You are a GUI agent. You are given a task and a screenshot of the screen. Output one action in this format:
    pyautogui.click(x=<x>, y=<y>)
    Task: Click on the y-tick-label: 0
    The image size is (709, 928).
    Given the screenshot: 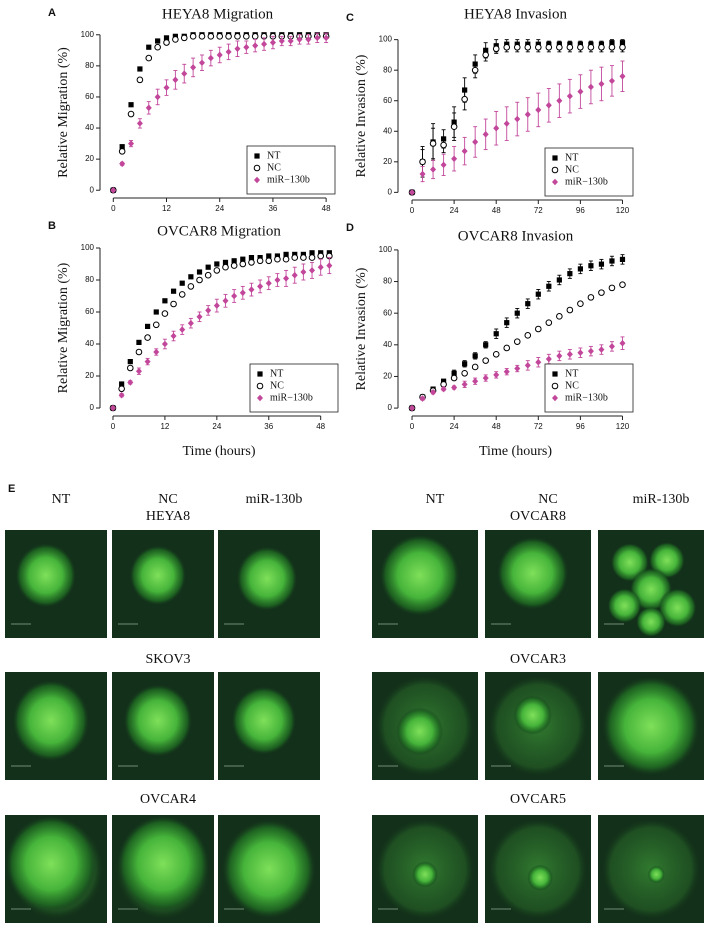 What is the action you would take?
    pyautogui.click(x=390, y=407)
    